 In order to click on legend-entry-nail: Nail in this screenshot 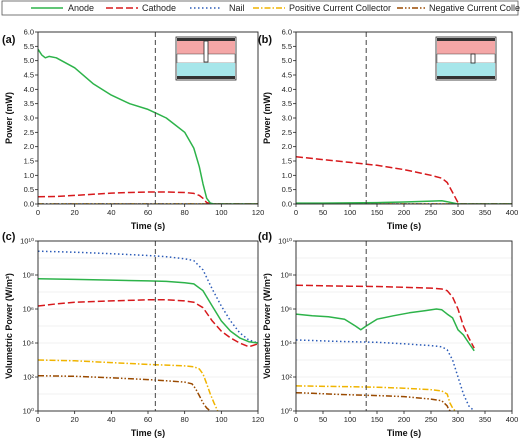, I will do `click(217, 8)`.